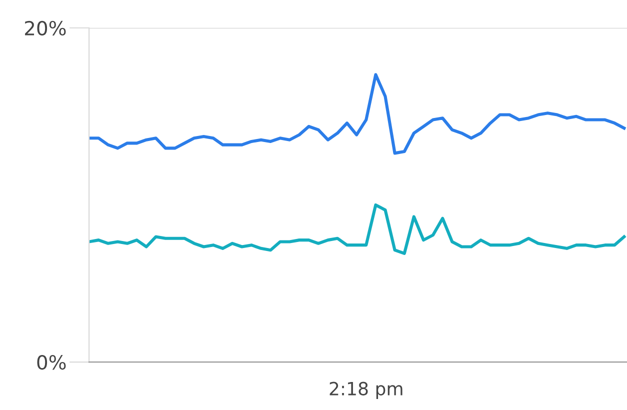 The image size is (627, 410). What do you see at coordinates (357, 229) in the screenshot?
I see `line-series` at bounding box center [357, 229].